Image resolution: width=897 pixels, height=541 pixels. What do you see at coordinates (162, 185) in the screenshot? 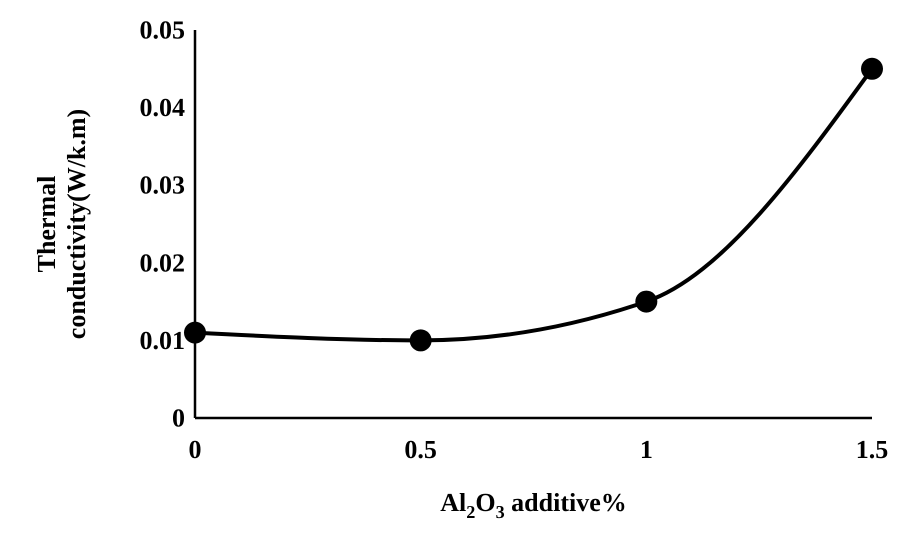
I see `y-tick-label: 0.03` at bounding box center [162, 185].